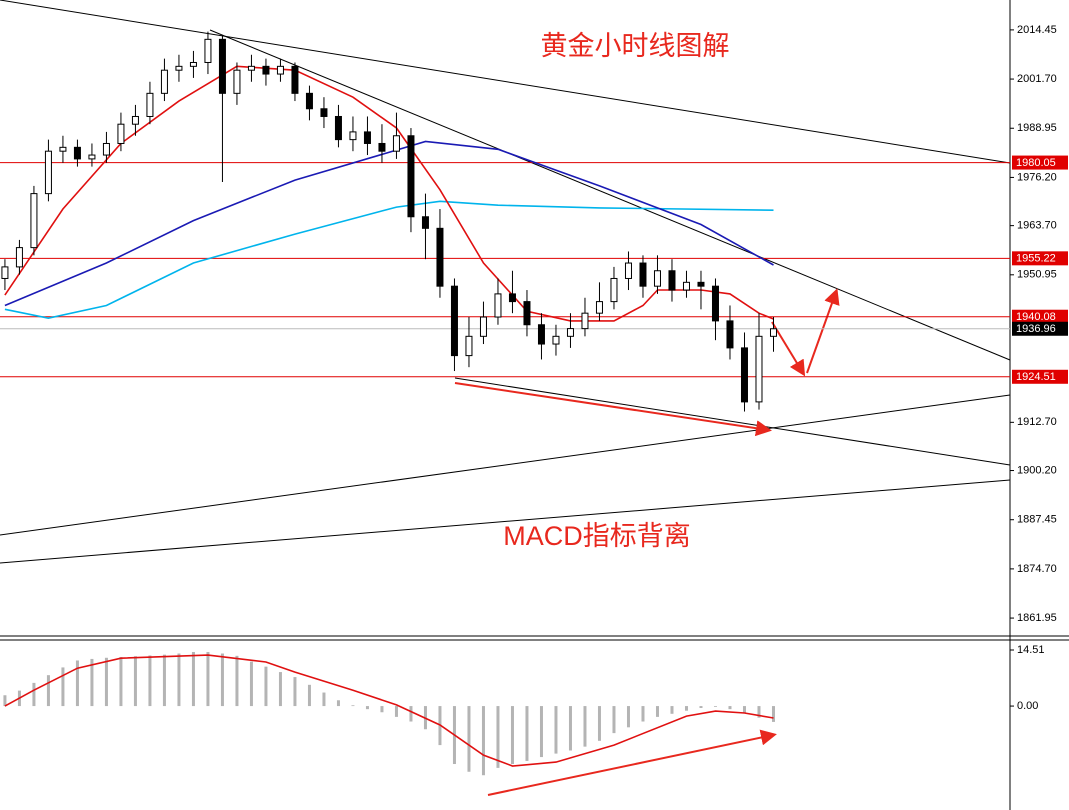 The width and height of the screenshot is (1069, 810). Describe the element at coordinates (1037, 30) in the screenshot. I see `y-tick-label: 2014.45` at that location.